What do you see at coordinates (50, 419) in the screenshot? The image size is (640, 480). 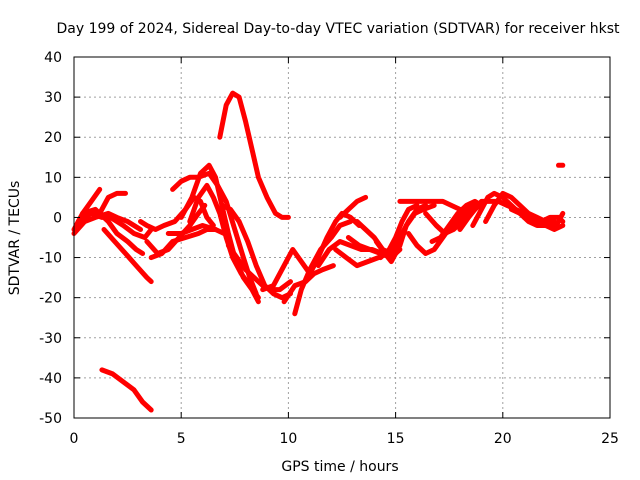 I see `y-tick-label: -50` at bounding box center [50, 419].